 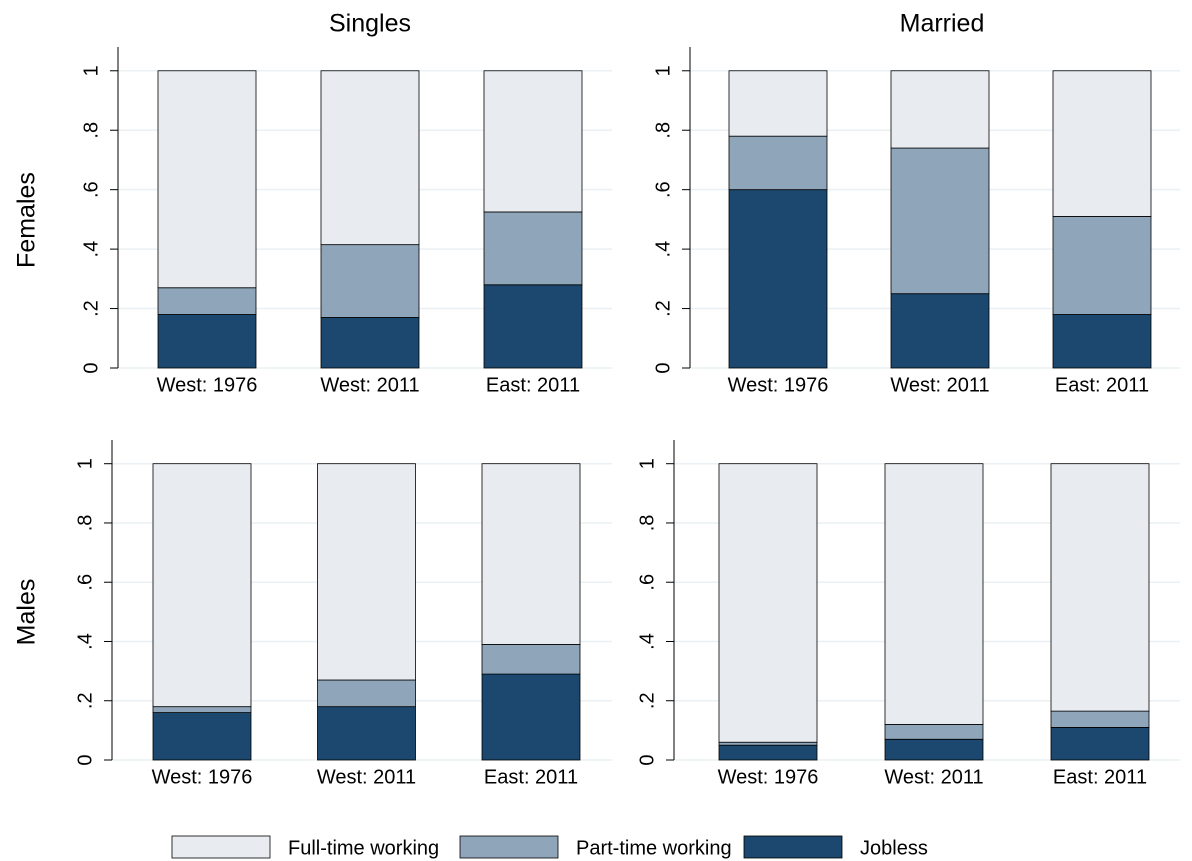 I want to click on legend-label: Jobless, so click(x=894, y=848).